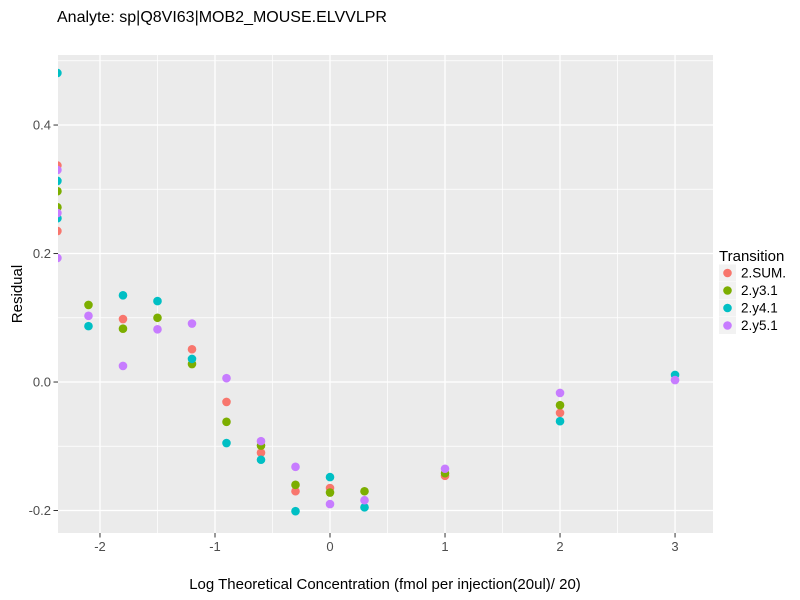 The width and height of the screenshot is (800, 600). I want to click on x-tick-label: 0, so click(329, 546).